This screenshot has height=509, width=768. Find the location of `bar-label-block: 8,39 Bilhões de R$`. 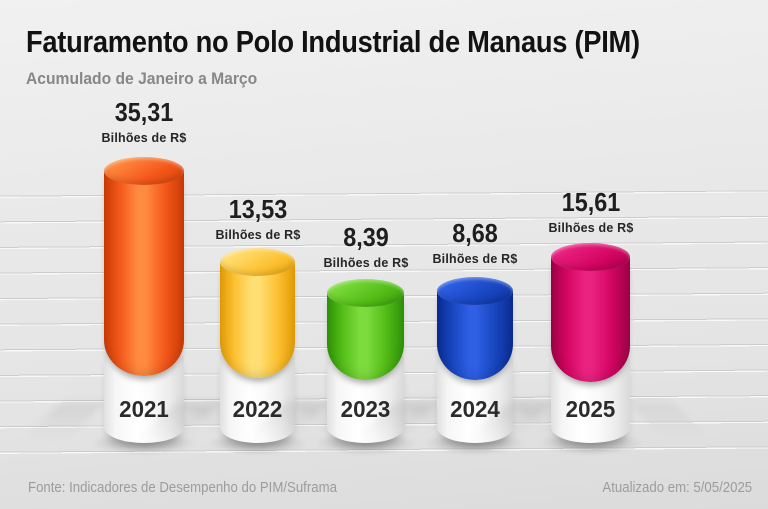

bar-label-block: 8,39 Bilhões de R$ is located at coordinates (366, 247).